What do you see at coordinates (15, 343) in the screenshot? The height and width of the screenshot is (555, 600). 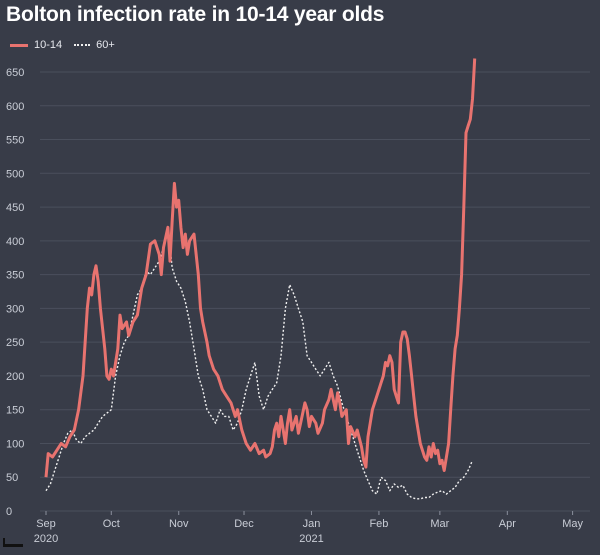 I see `y-tick-label: 250` at bounding box center [15, 343].